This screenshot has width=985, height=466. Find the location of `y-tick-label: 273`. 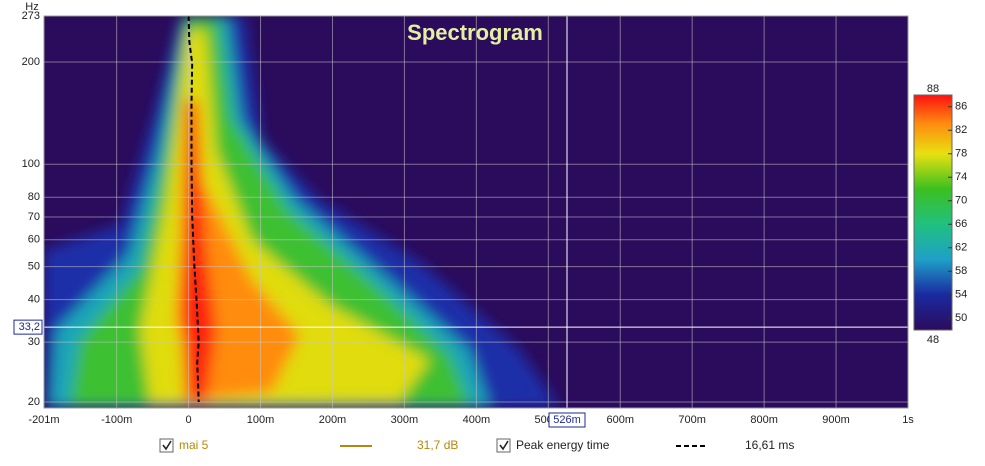

y-tick-label: 273 is located at coordinates (31, 16).